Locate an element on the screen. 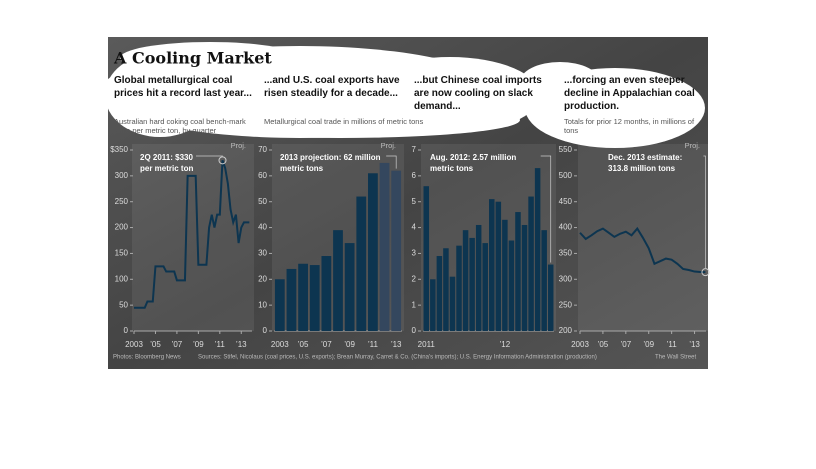 Image resolution: width=816 pixels, height=469 pixels. y-tick-label: 4 is located at coordinates (414, 227).